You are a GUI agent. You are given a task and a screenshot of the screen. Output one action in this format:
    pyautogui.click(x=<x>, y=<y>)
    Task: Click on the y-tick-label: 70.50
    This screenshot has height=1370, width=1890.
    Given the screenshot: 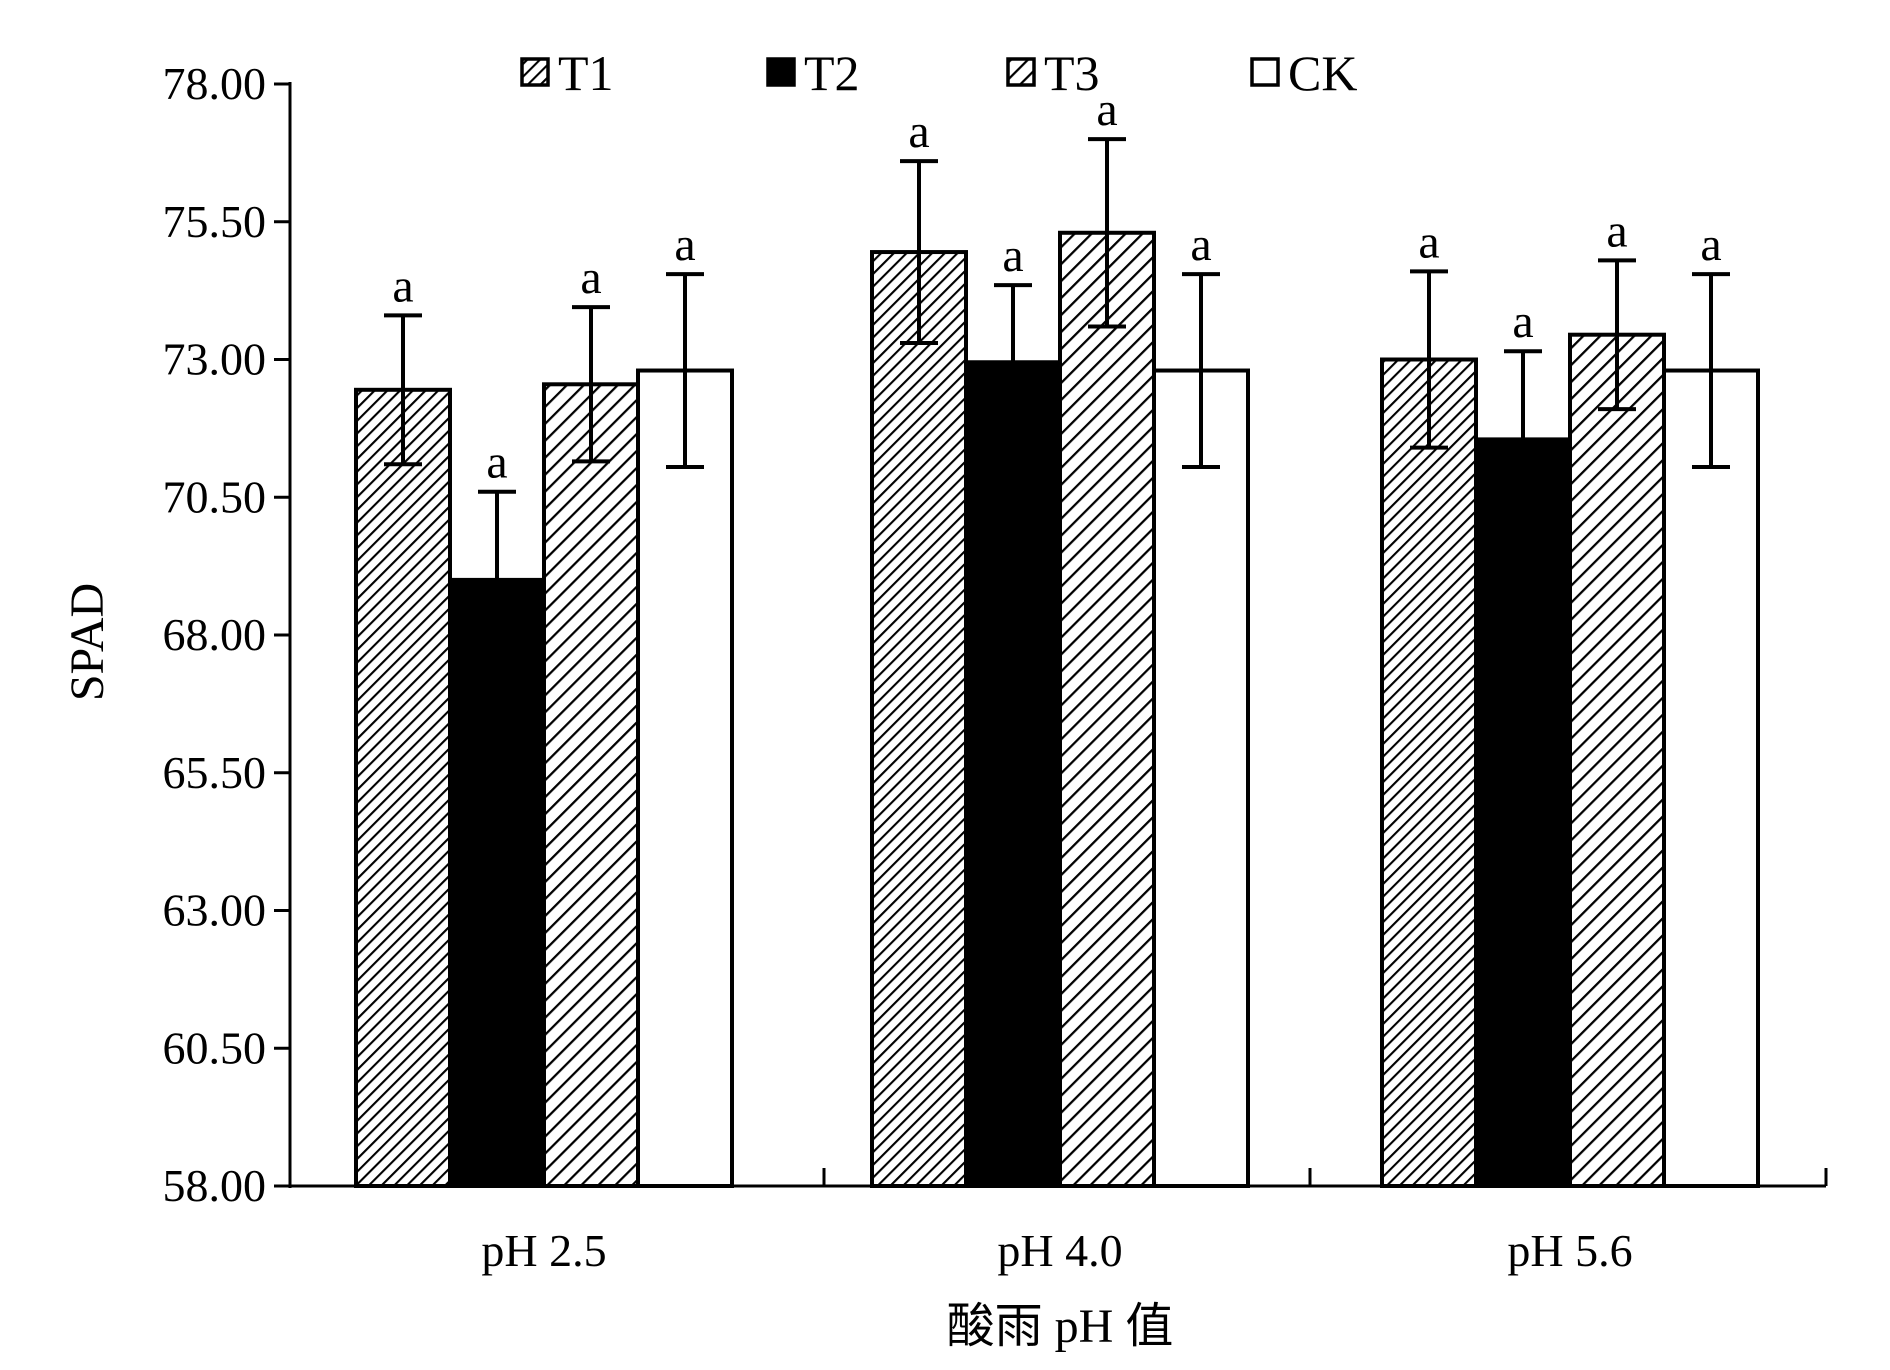 What is the action you would take?
    pyautogui.click(x=215, y=496)
    